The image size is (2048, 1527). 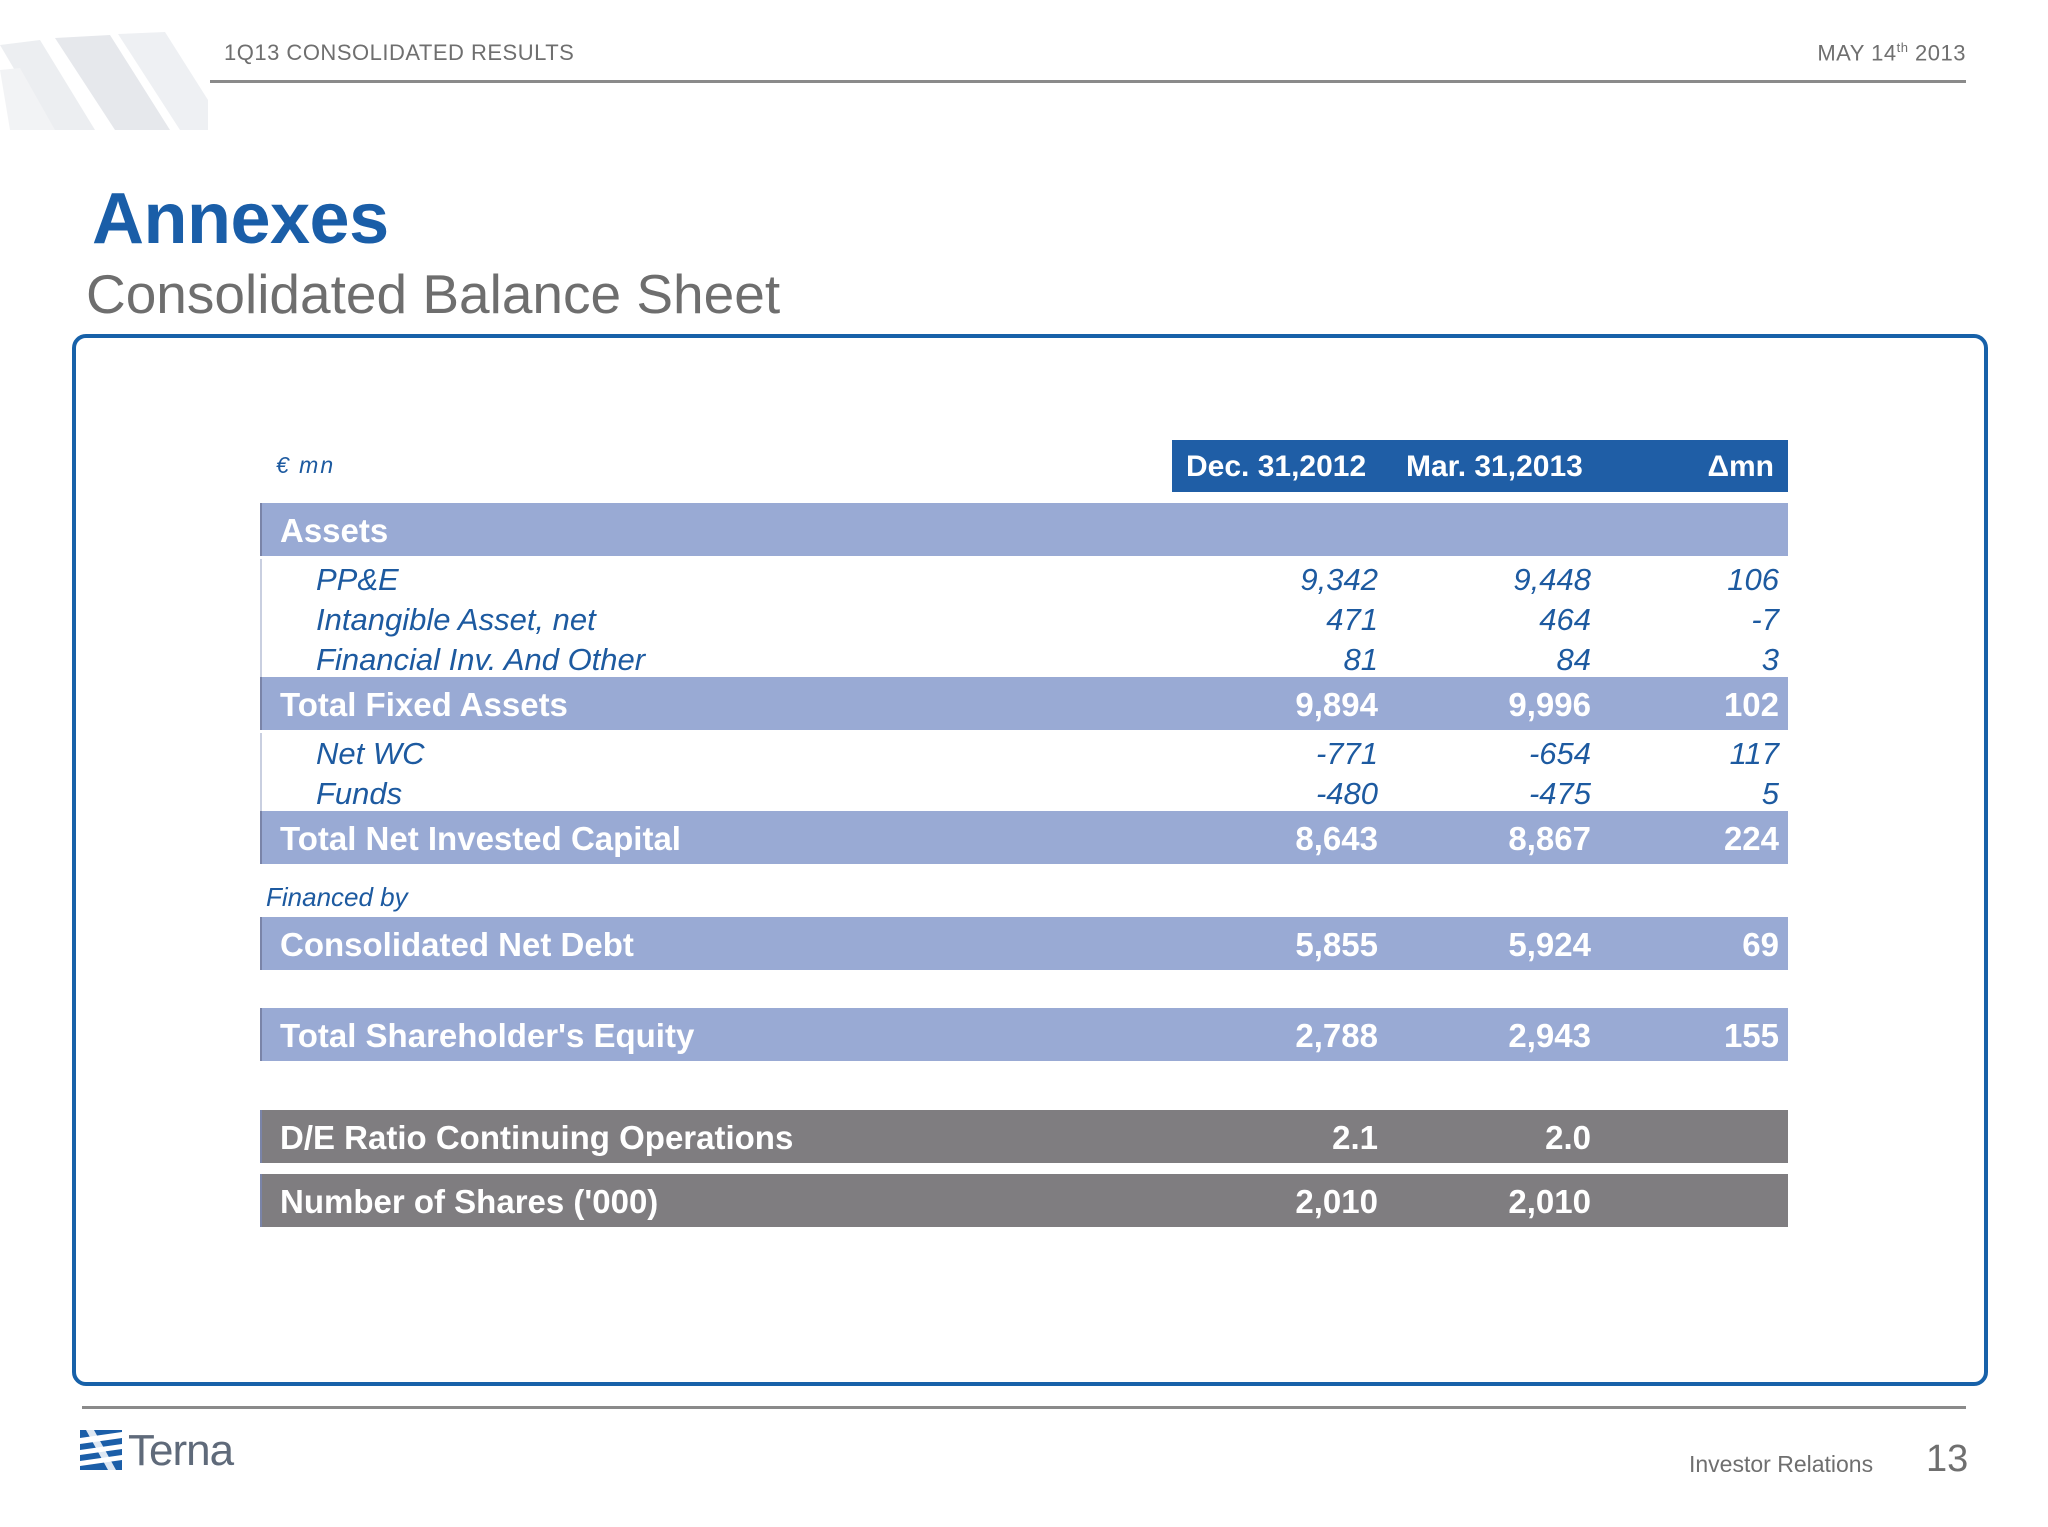 What do you see at coordinates (1278, 660) in the screenshot?
I see `value-dec-2012: 81` at bounding box center [1278, 660].